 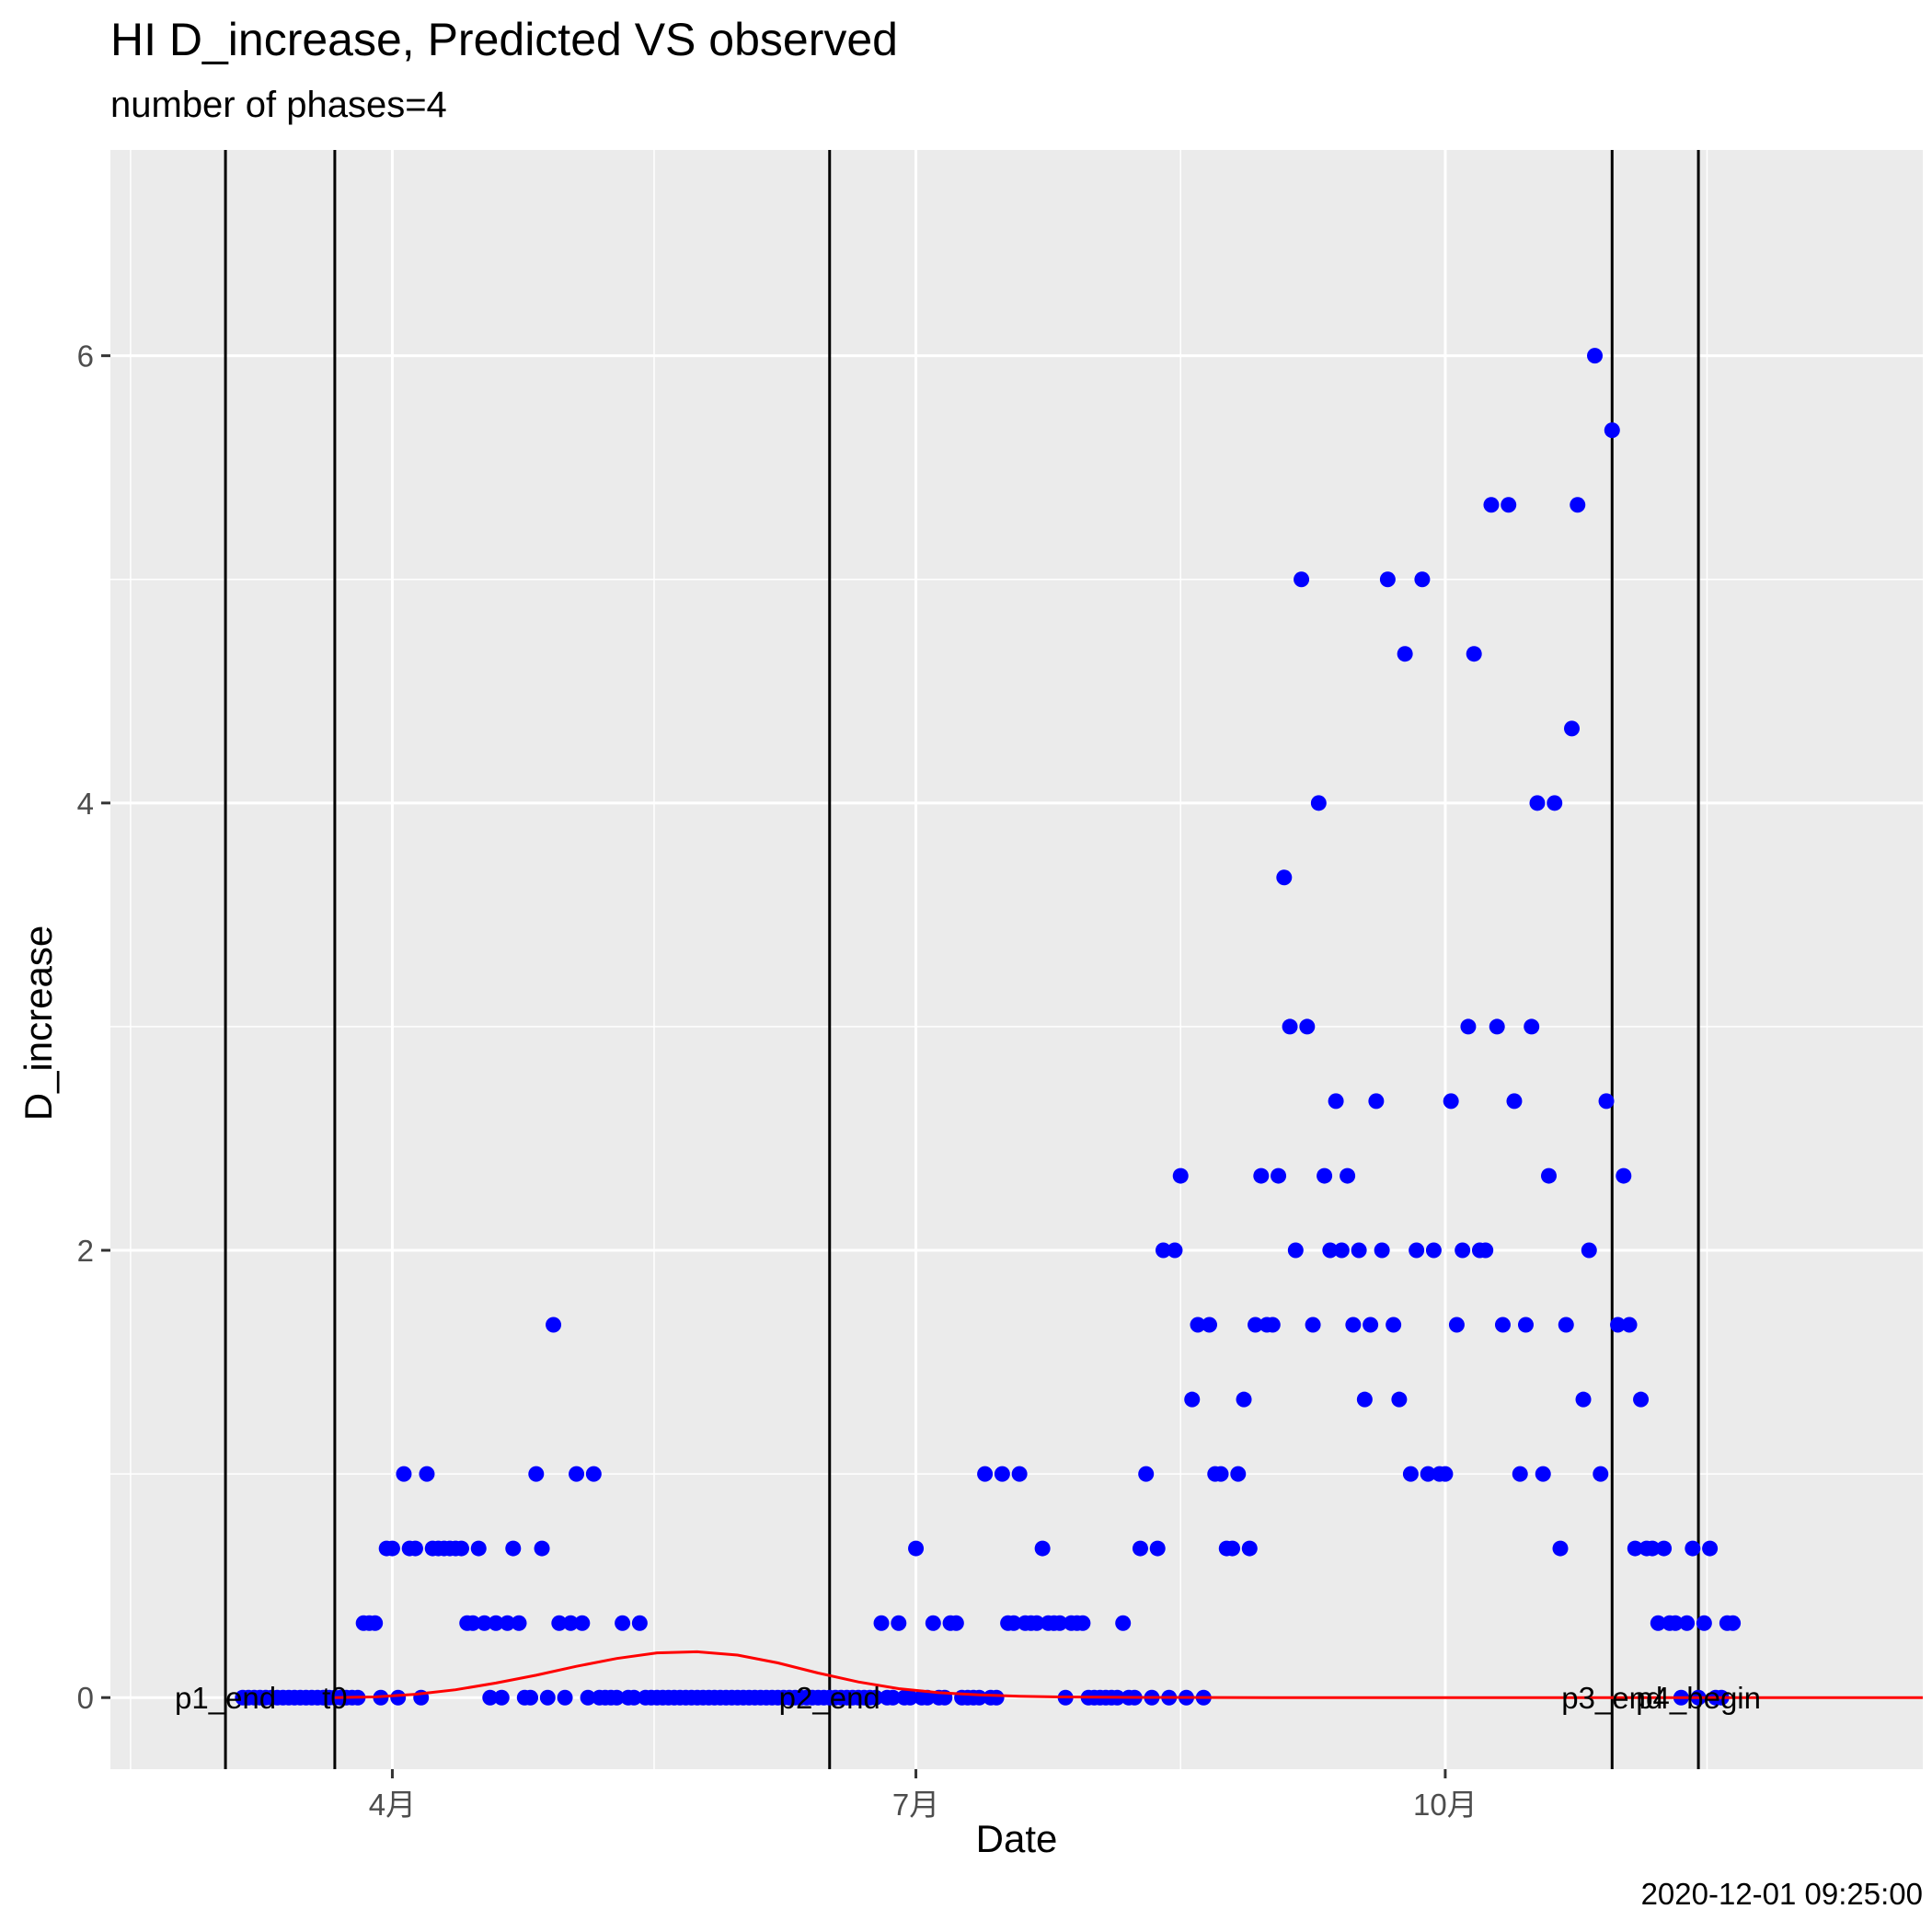 What do you see at coordinates (85, 1698) in the screenshot?
I see `y-tick-label: 0` at bounding box center [85, 1698].